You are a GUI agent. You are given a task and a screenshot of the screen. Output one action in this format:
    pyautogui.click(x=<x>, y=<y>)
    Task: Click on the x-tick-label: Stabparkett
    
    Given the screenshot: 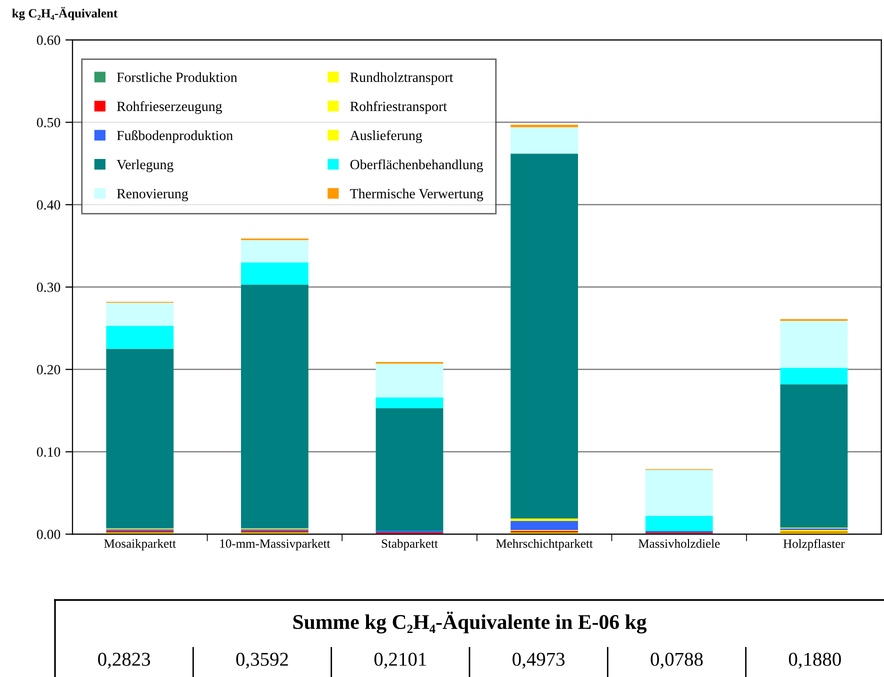 What is the action you would take?
    pyautogui.click(x=410, y=544)
    